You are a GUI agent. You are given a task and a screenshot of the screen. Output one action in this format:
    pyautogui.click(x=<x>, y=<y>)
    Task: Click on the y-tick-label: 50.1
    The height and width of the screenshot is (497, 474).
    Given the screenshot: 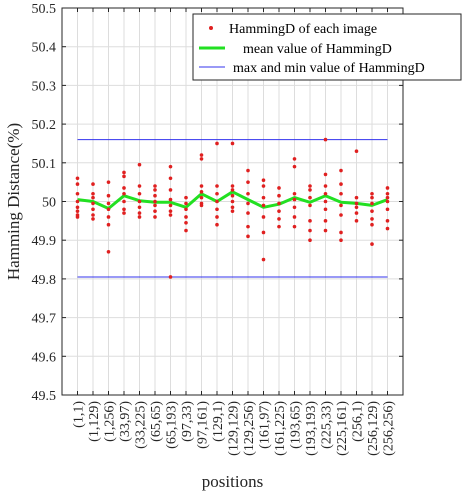 What is the action you would take?
    pyautogui.click(x=44, y=164)
    